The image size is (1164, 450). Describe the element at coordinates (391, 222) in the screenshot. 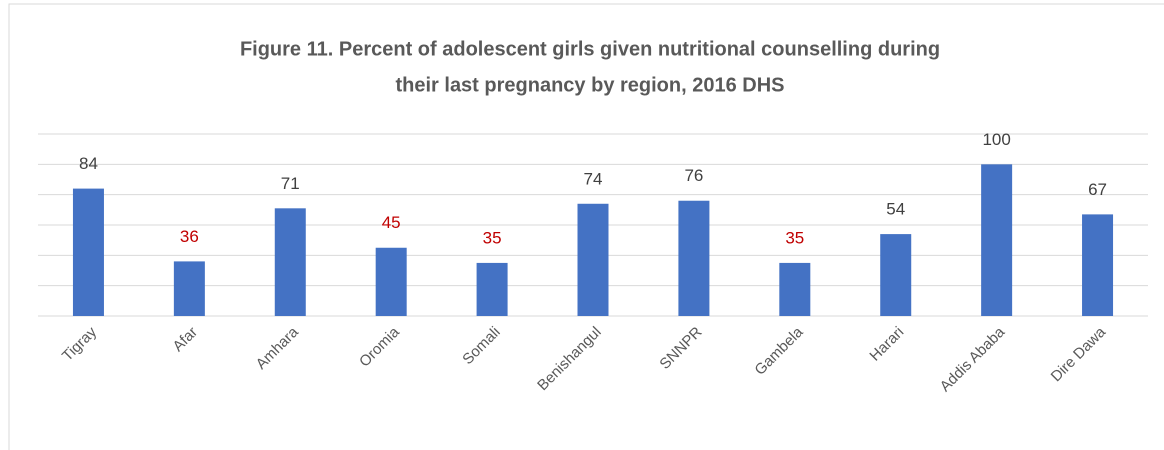

I see `data-label: 45` at that location.